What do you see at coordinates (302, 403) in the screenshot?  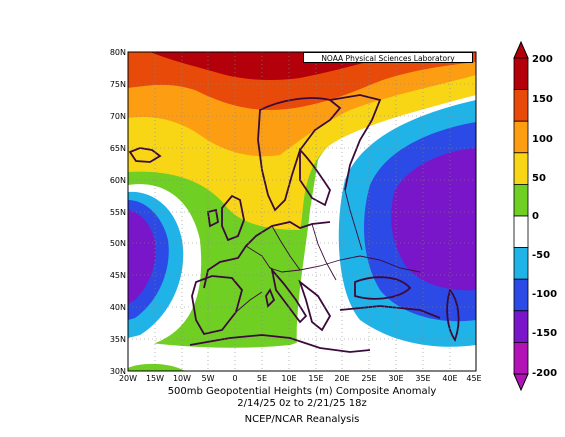 I see `caption-date-range: 2/14/25 0z to 2/21/25 18z` at bounding box center [302, 403].